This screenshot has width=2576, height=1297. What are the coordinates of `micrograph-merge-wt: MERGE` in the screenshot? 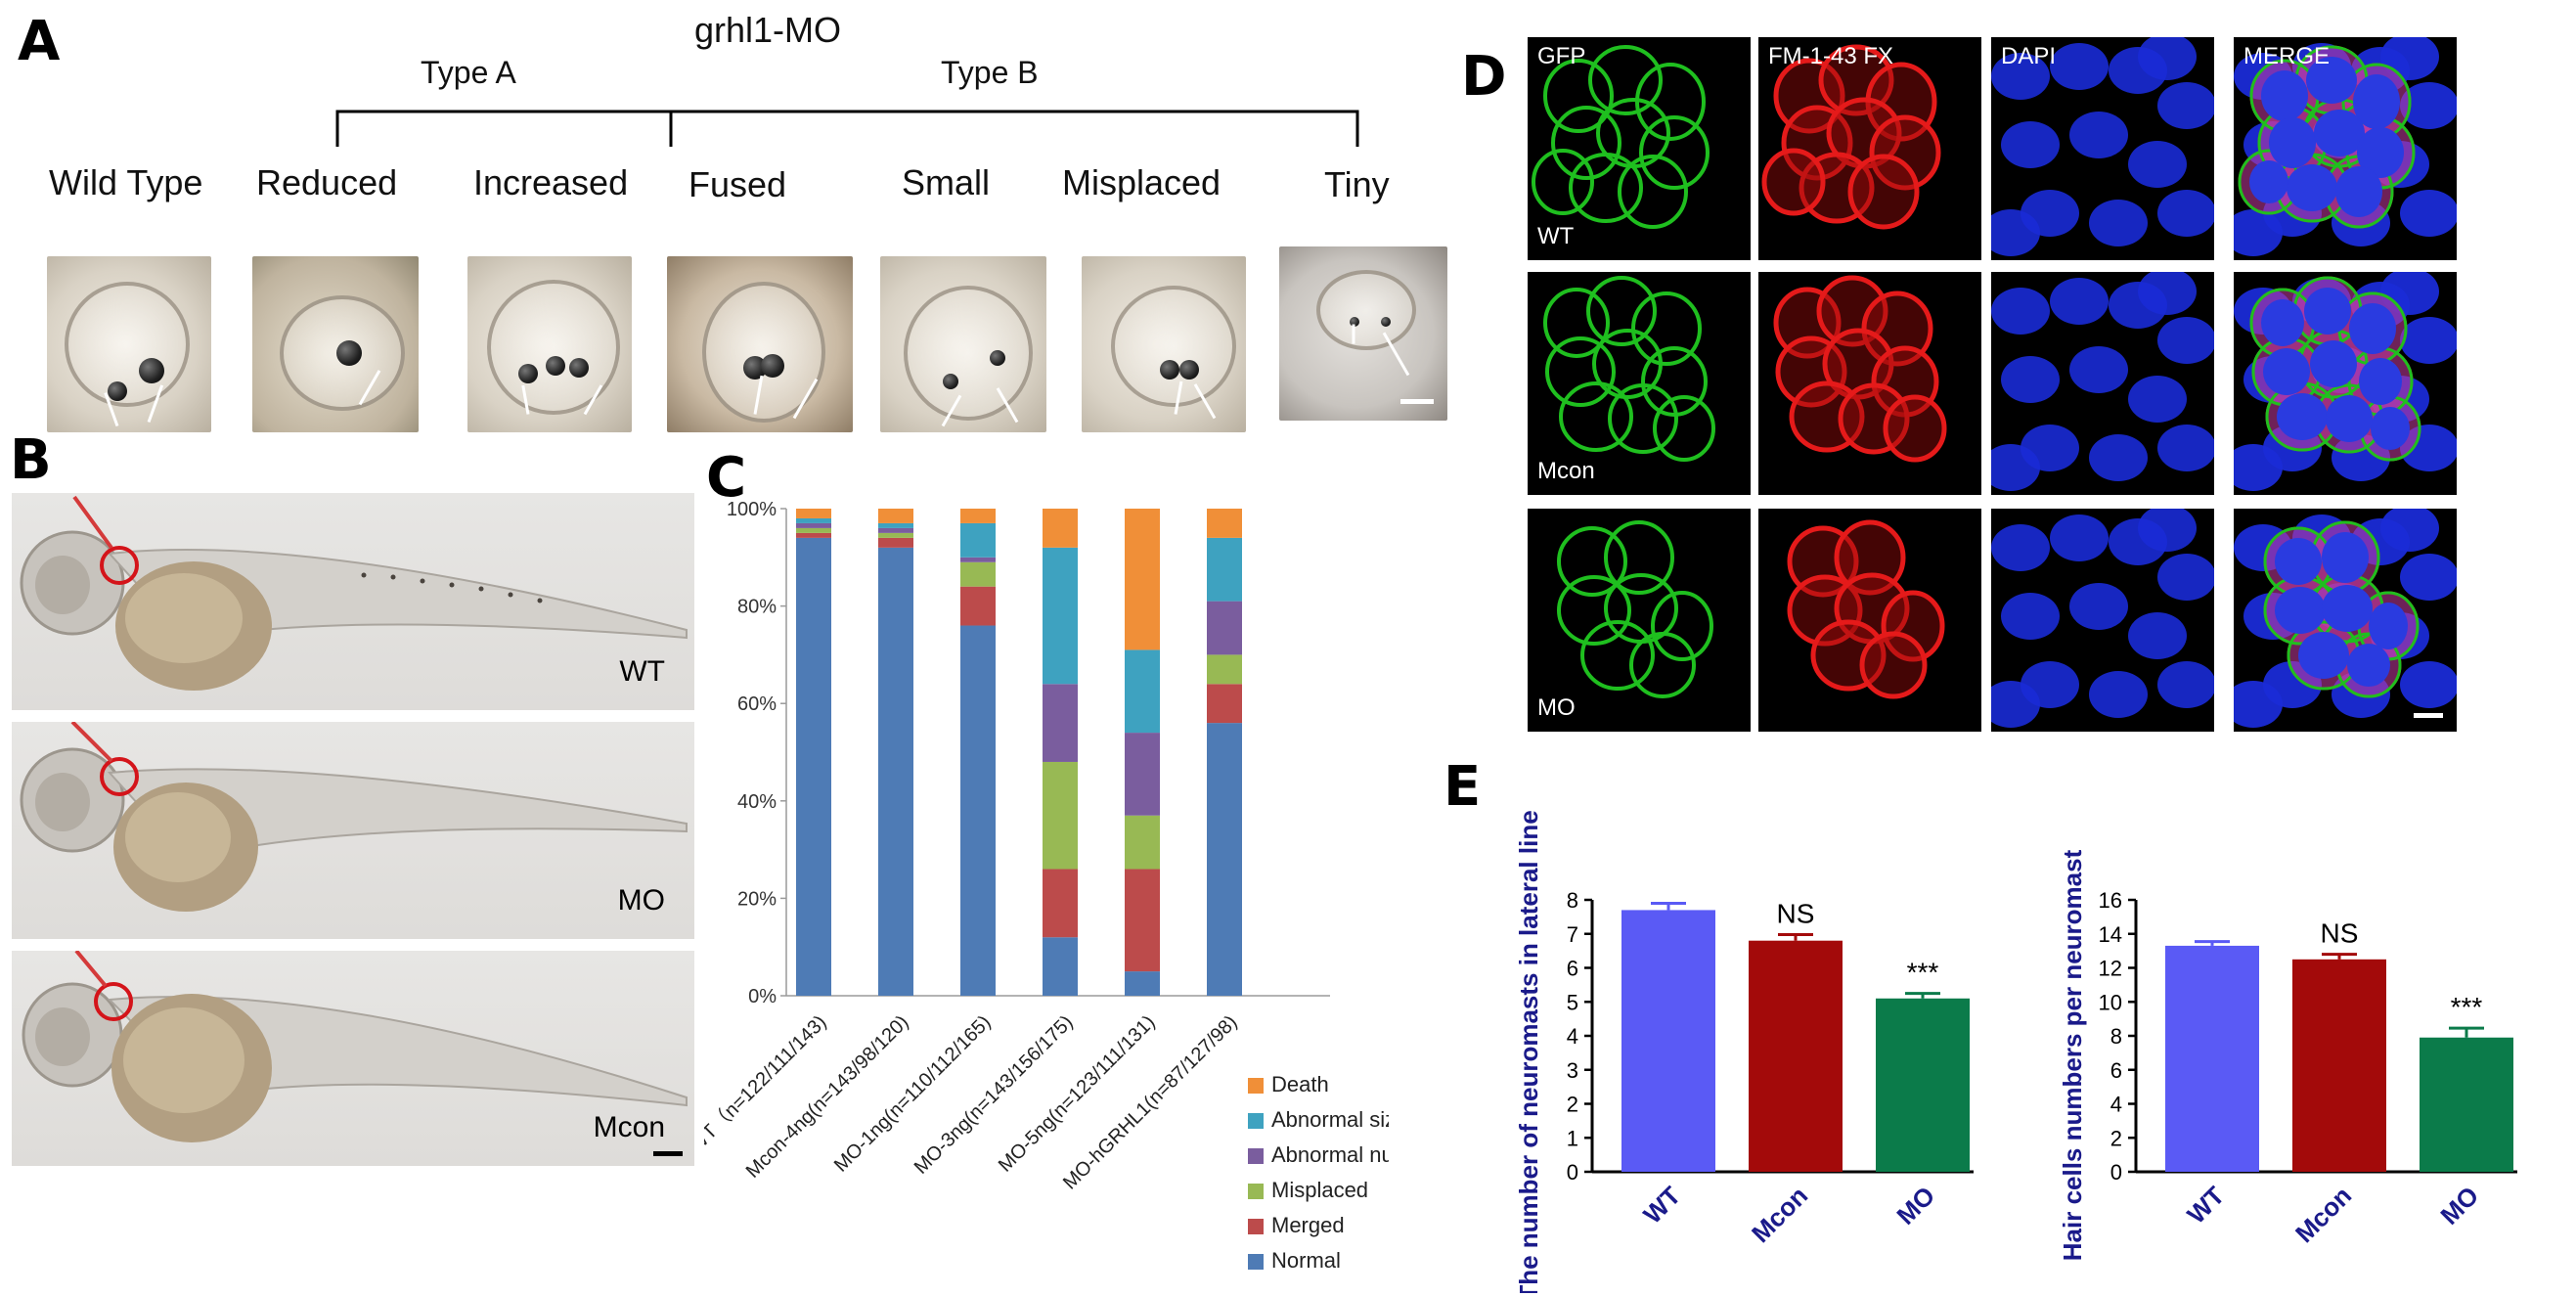 It's located at (2345, 148).